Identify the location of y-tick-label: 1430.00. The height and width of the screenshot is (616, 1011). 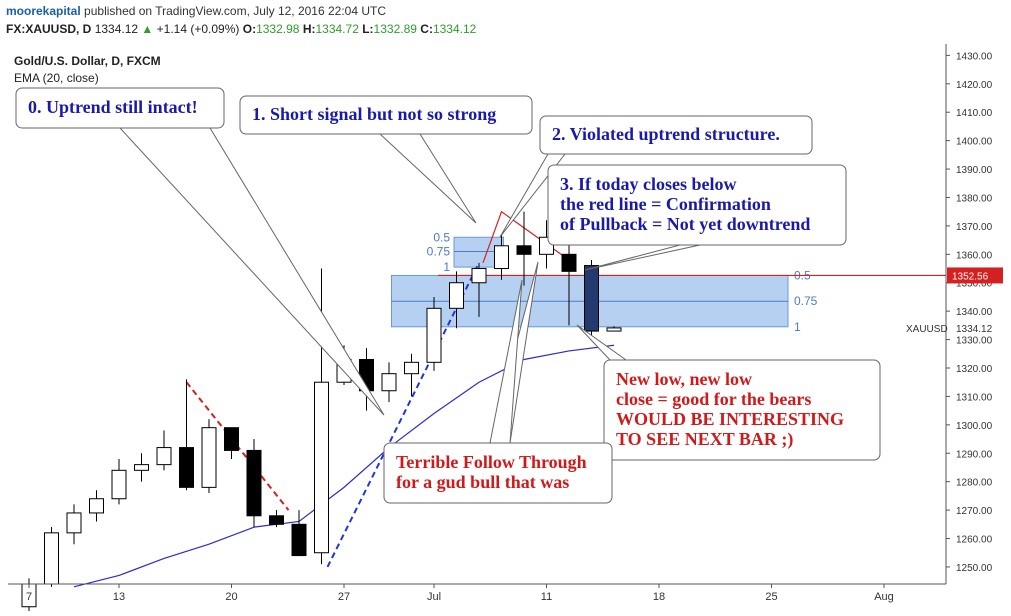
(974, 56).